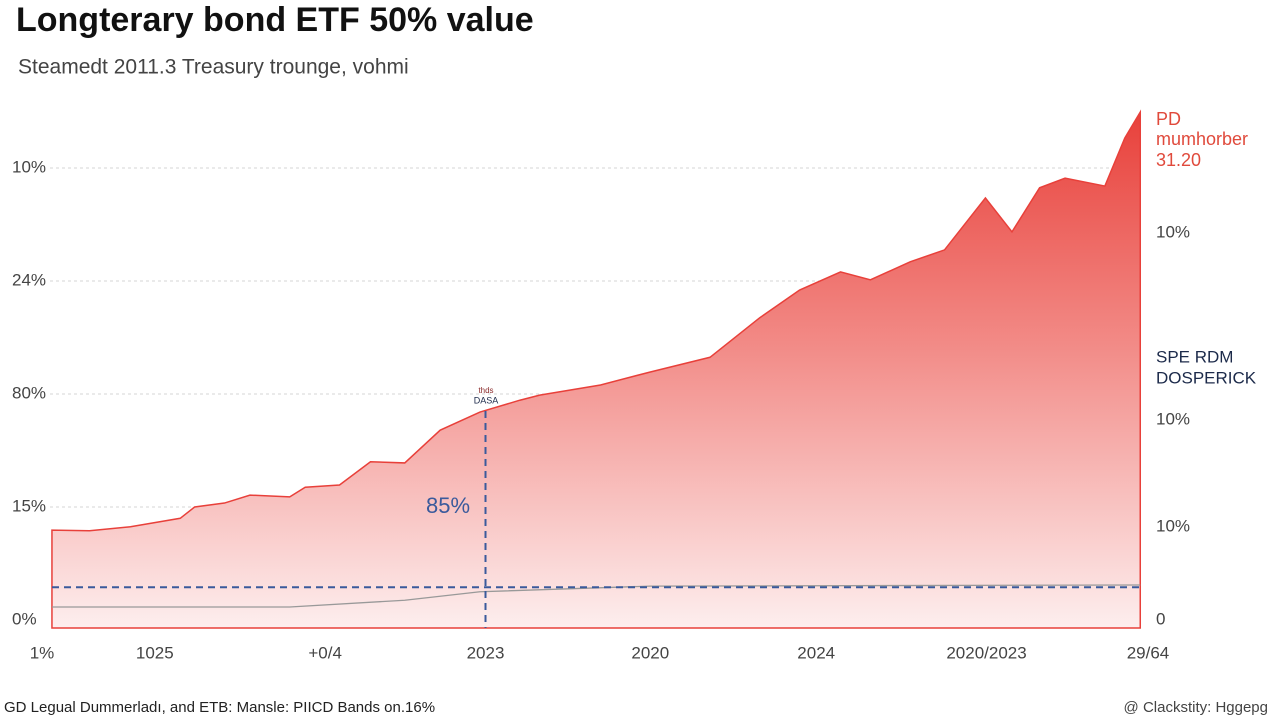 This screenshot has width=1280, height=725. Describe the element at coordinates (29, 392) in the screenshot. I see `y-tick-label: 80%` at that location.